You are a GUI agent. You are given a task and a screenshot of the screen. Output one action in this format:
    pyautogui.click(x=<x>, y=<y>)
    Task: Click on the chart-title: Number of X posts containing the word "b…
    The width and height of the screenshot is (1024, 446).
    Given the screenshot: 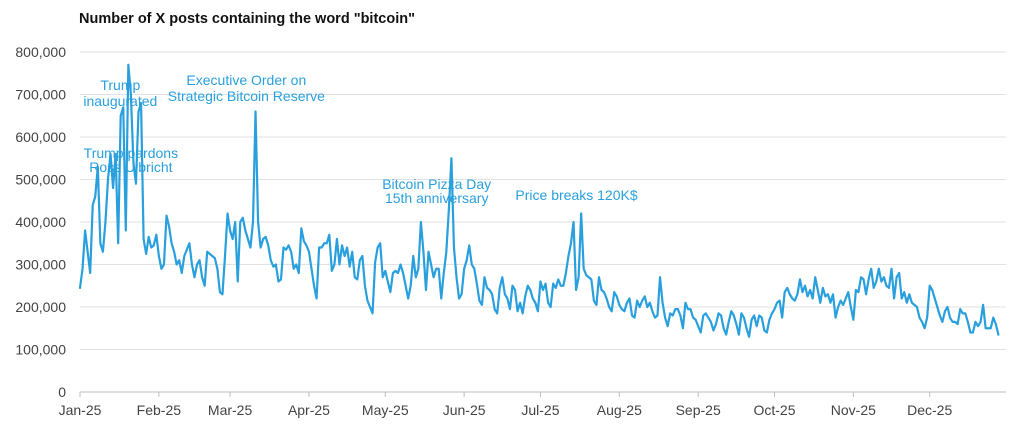 What is the action you would take?
    pyautogui.click(x=247, y=19)
    